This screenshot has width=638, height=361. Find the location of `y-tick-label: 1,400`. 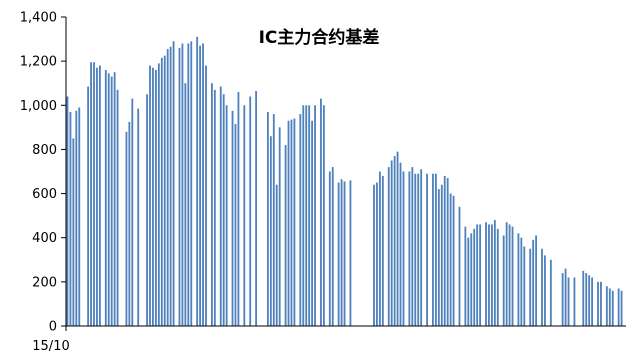

y-tick-label: 1,400 is located at coordinates (38, 18).